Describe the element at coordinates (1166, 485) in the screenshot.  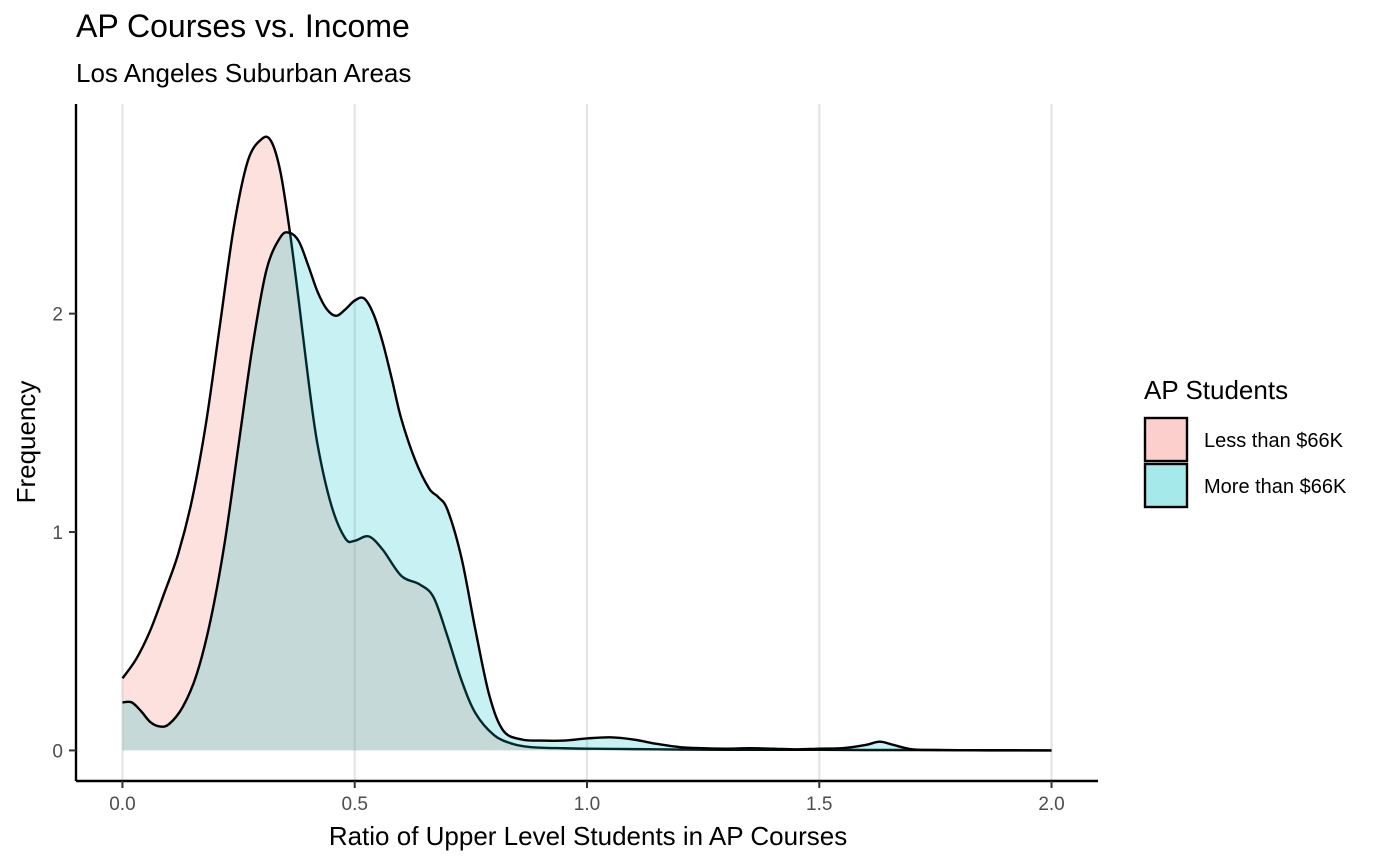
I see `legend-key-more-than-66k` at that location.